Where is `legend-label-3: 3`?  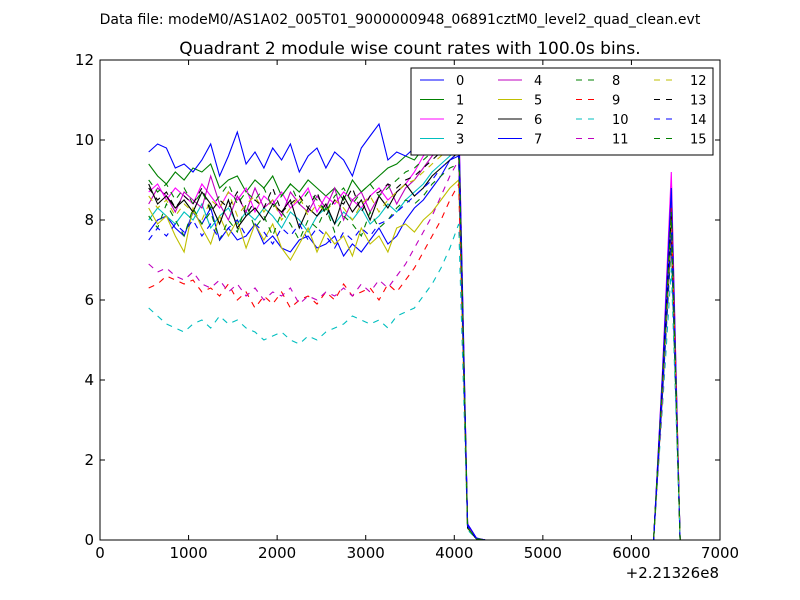 legend-label-3: 3 is located at coordinates (460, 140).